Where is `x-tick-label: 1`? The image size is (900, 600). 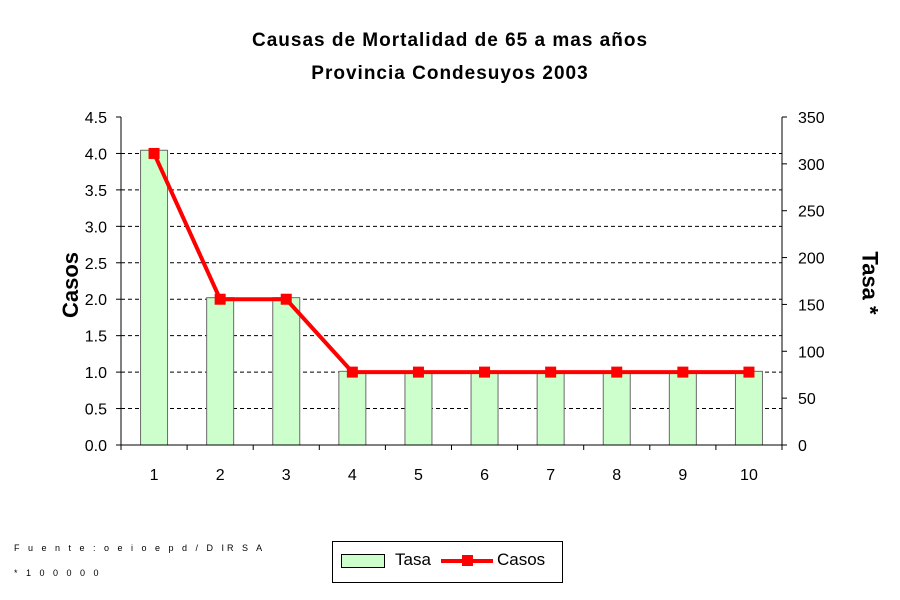
x-tick-label: 1 is located at coordinates (154, 475).